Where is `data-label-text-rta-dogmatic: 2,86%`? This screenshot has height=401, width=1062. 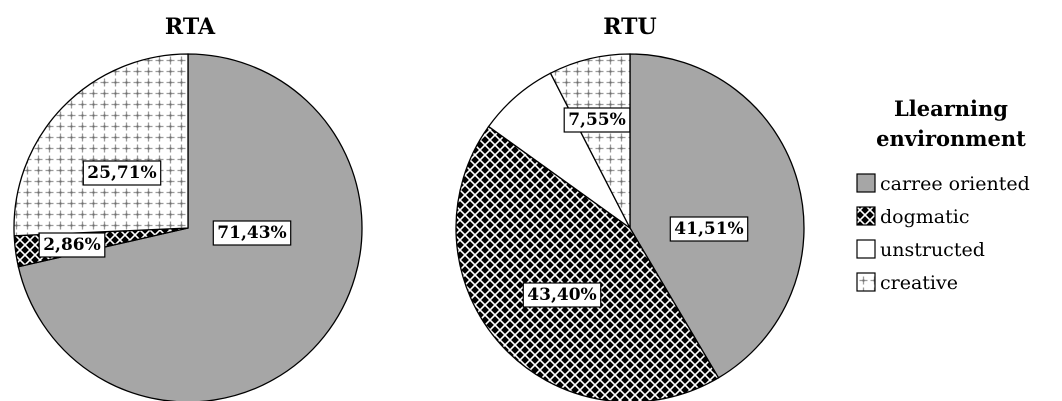 data-label-text-rta-dogmatic: 2,86% is located at coordinates (72, 245).